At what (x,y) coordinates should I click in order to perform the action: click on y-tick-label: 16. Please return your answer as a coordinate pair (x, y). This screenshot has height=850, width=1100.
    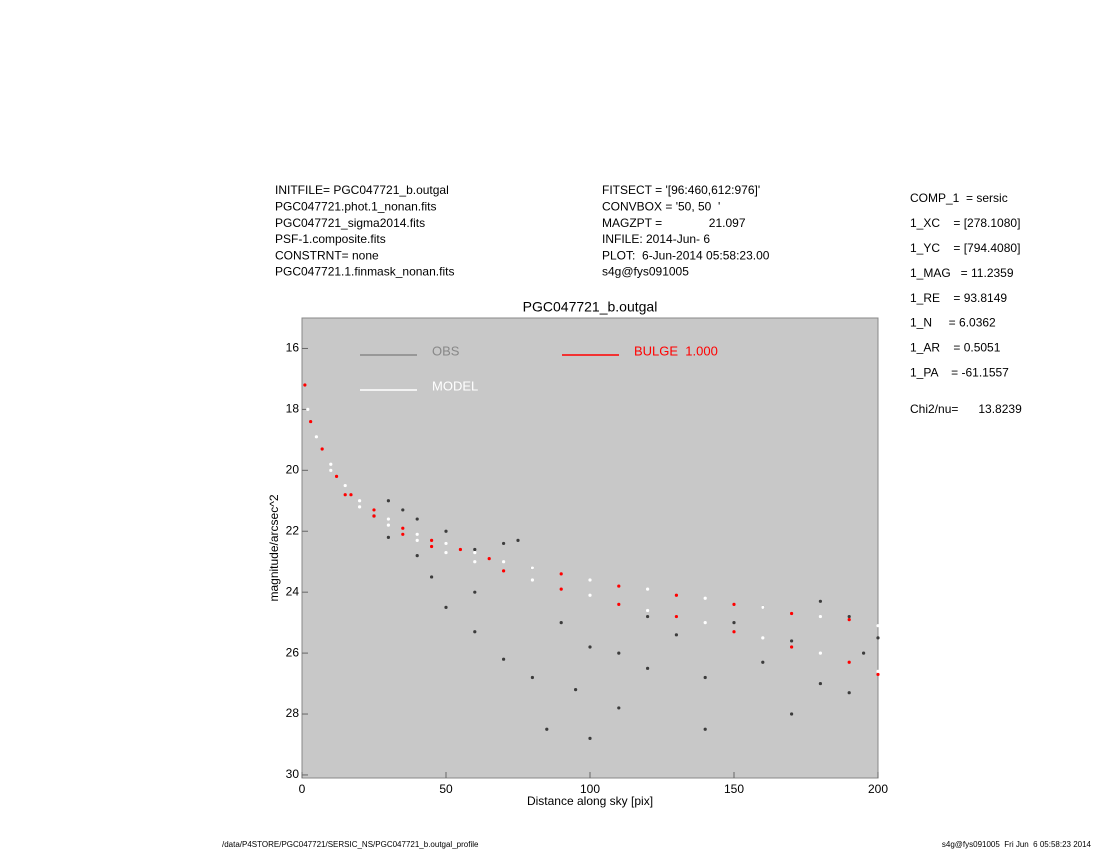
    Looking at the image, I should click on (293, 348).